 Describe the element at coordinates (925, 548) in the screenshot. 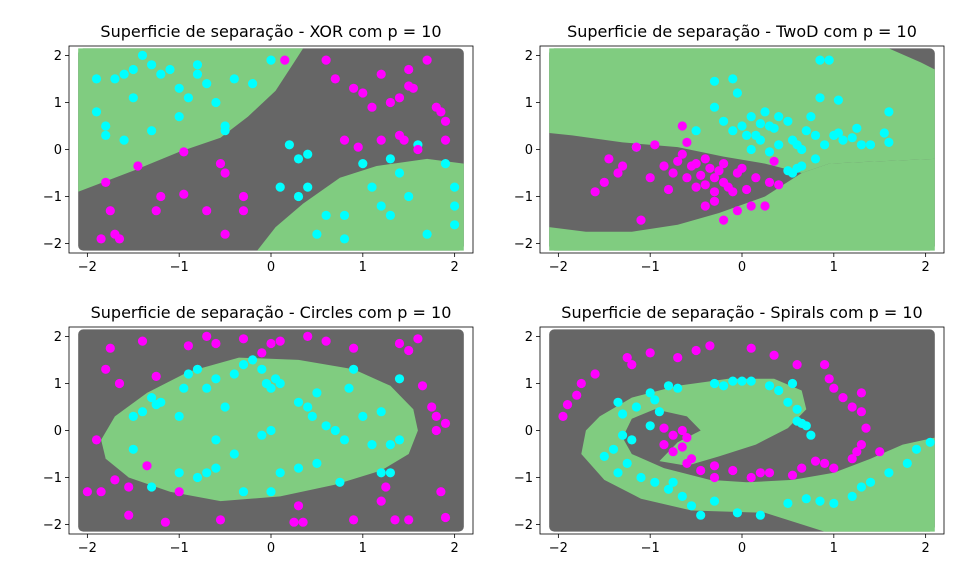

I see `x-tick-label: 2` at that location.